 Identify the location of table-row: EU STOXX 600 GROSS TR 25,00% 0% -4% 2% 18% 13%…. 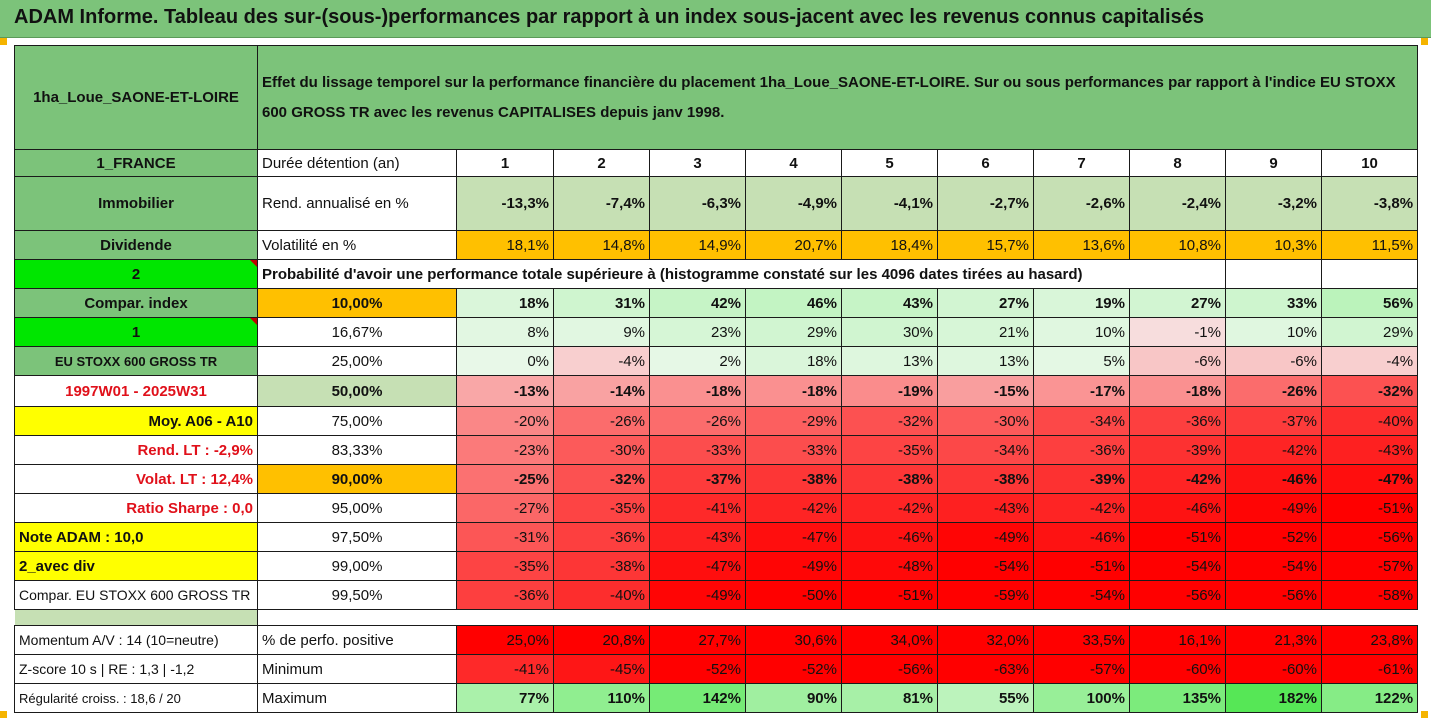
(716, 361).